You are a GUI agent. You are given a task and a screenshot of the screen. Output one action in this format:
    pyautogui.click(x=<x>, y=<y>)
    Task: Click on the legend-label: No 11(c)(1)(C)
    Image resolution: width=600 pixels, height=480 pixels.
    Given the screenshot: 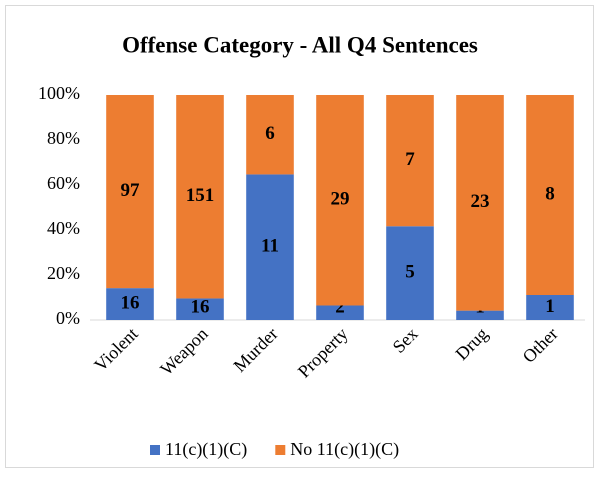 What is the action you would take?
    pyautogui.click(x=344, y=449)
    